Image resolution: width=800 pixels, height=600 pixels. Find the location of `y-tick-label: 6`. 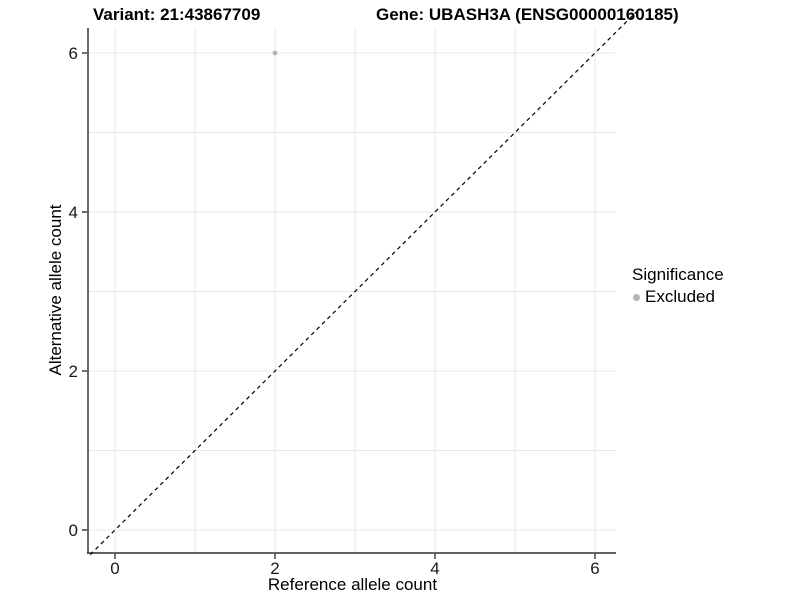

y-tick-label: 6 is located at coordinates (73, 53).